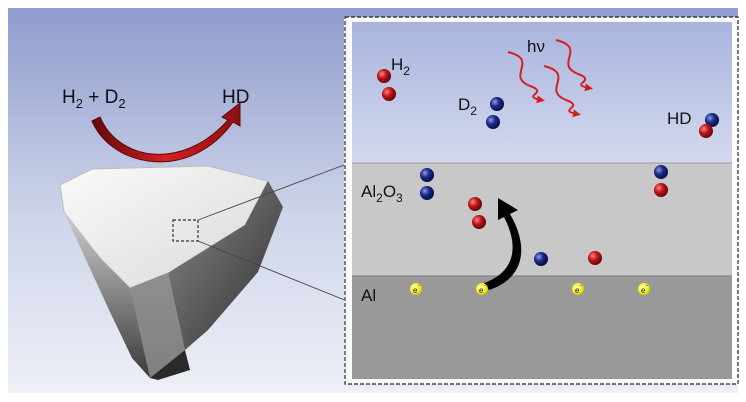  I want to click on oxide-label: Al2O3, so click(382, 193).